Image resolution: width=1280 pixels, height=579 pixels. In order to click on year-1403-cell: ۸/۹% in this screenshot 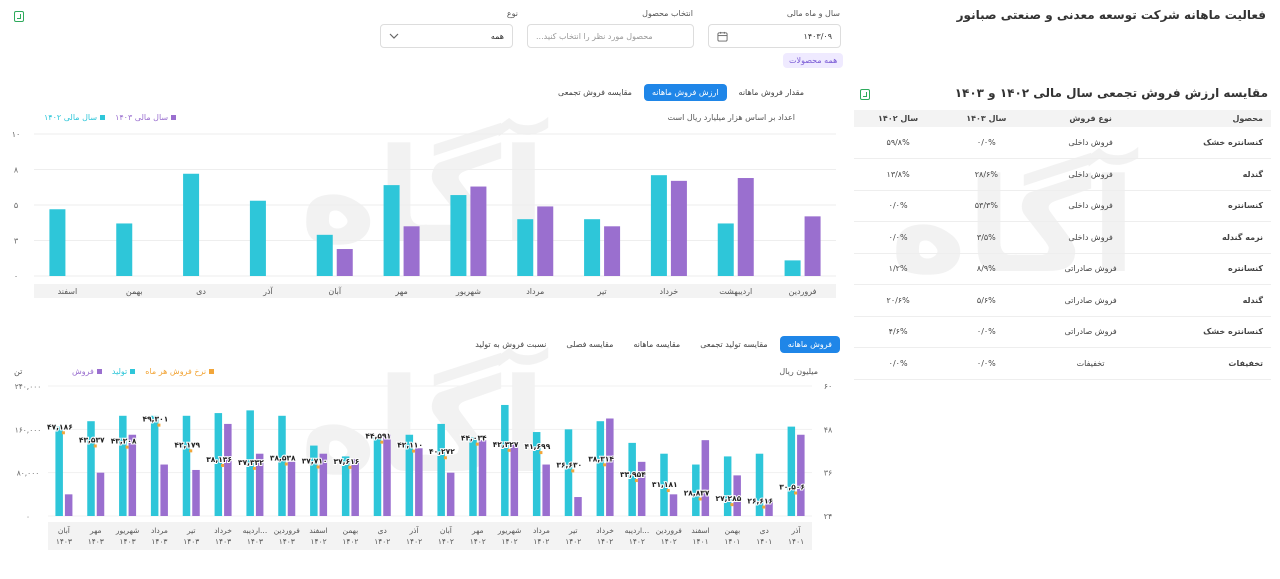, I will do `click(986, 269)`.